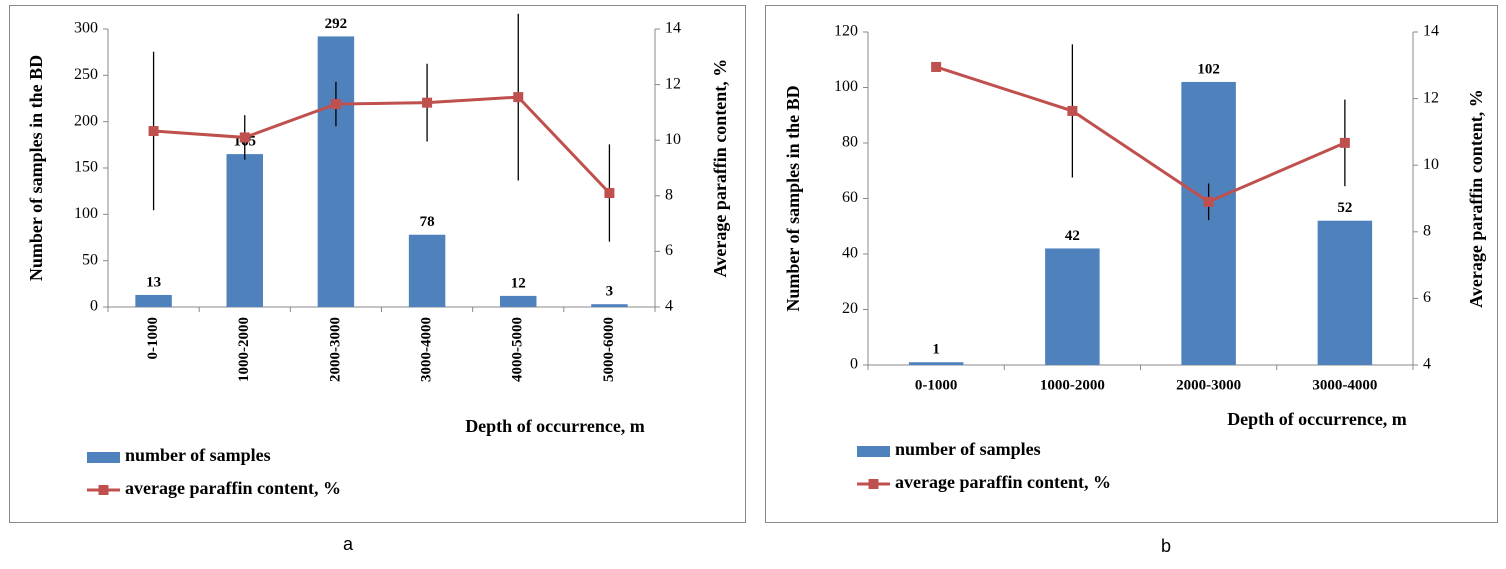 This screenshot has width=1506, height=569. I want to click on x-tick-label: 5000-6000, so click(609, 349).